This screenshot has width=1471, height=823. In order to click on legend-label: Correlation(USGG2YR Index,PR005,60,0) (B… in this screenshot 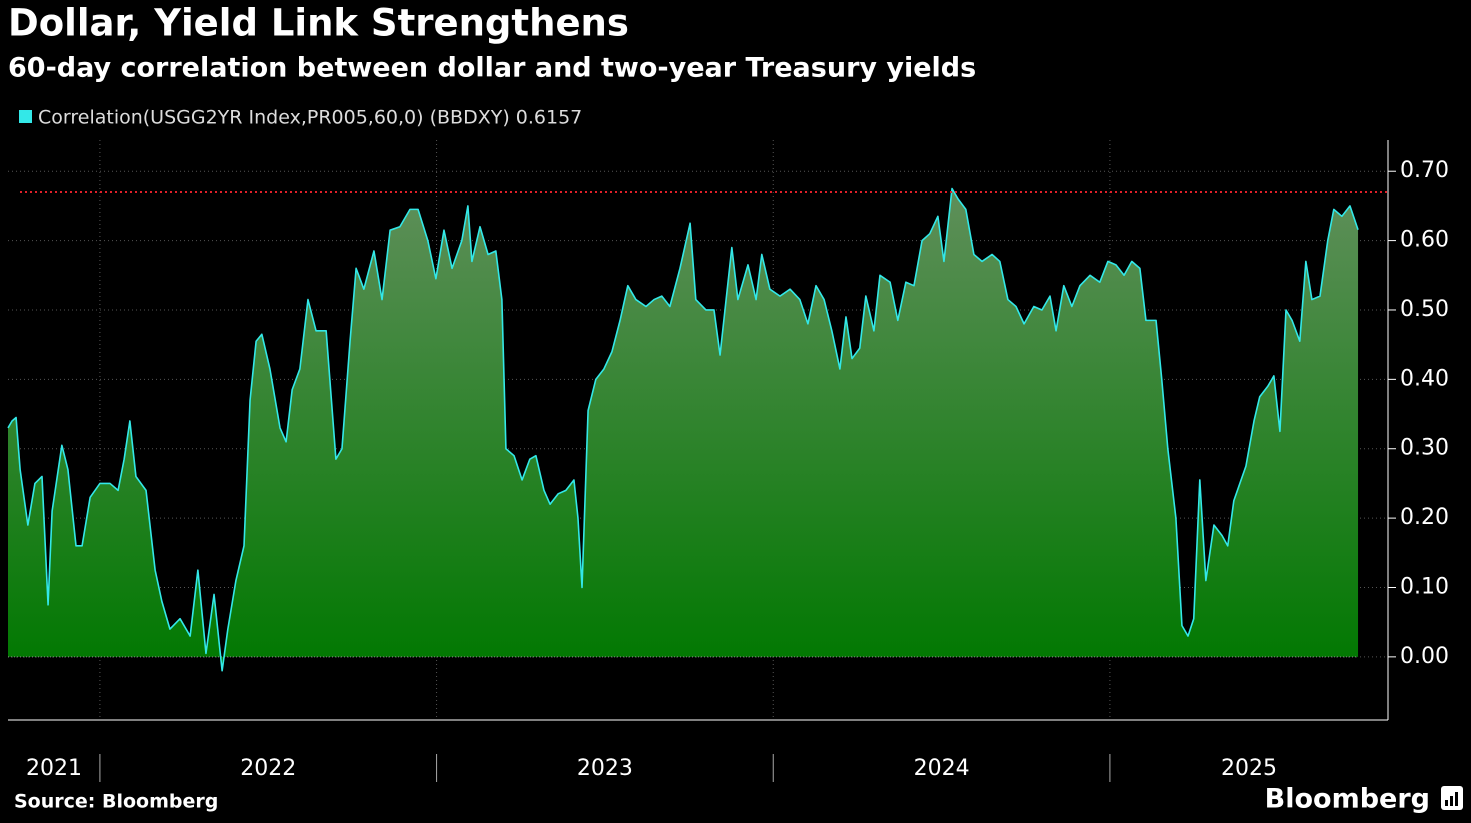, I will do `click(310, 118)`.